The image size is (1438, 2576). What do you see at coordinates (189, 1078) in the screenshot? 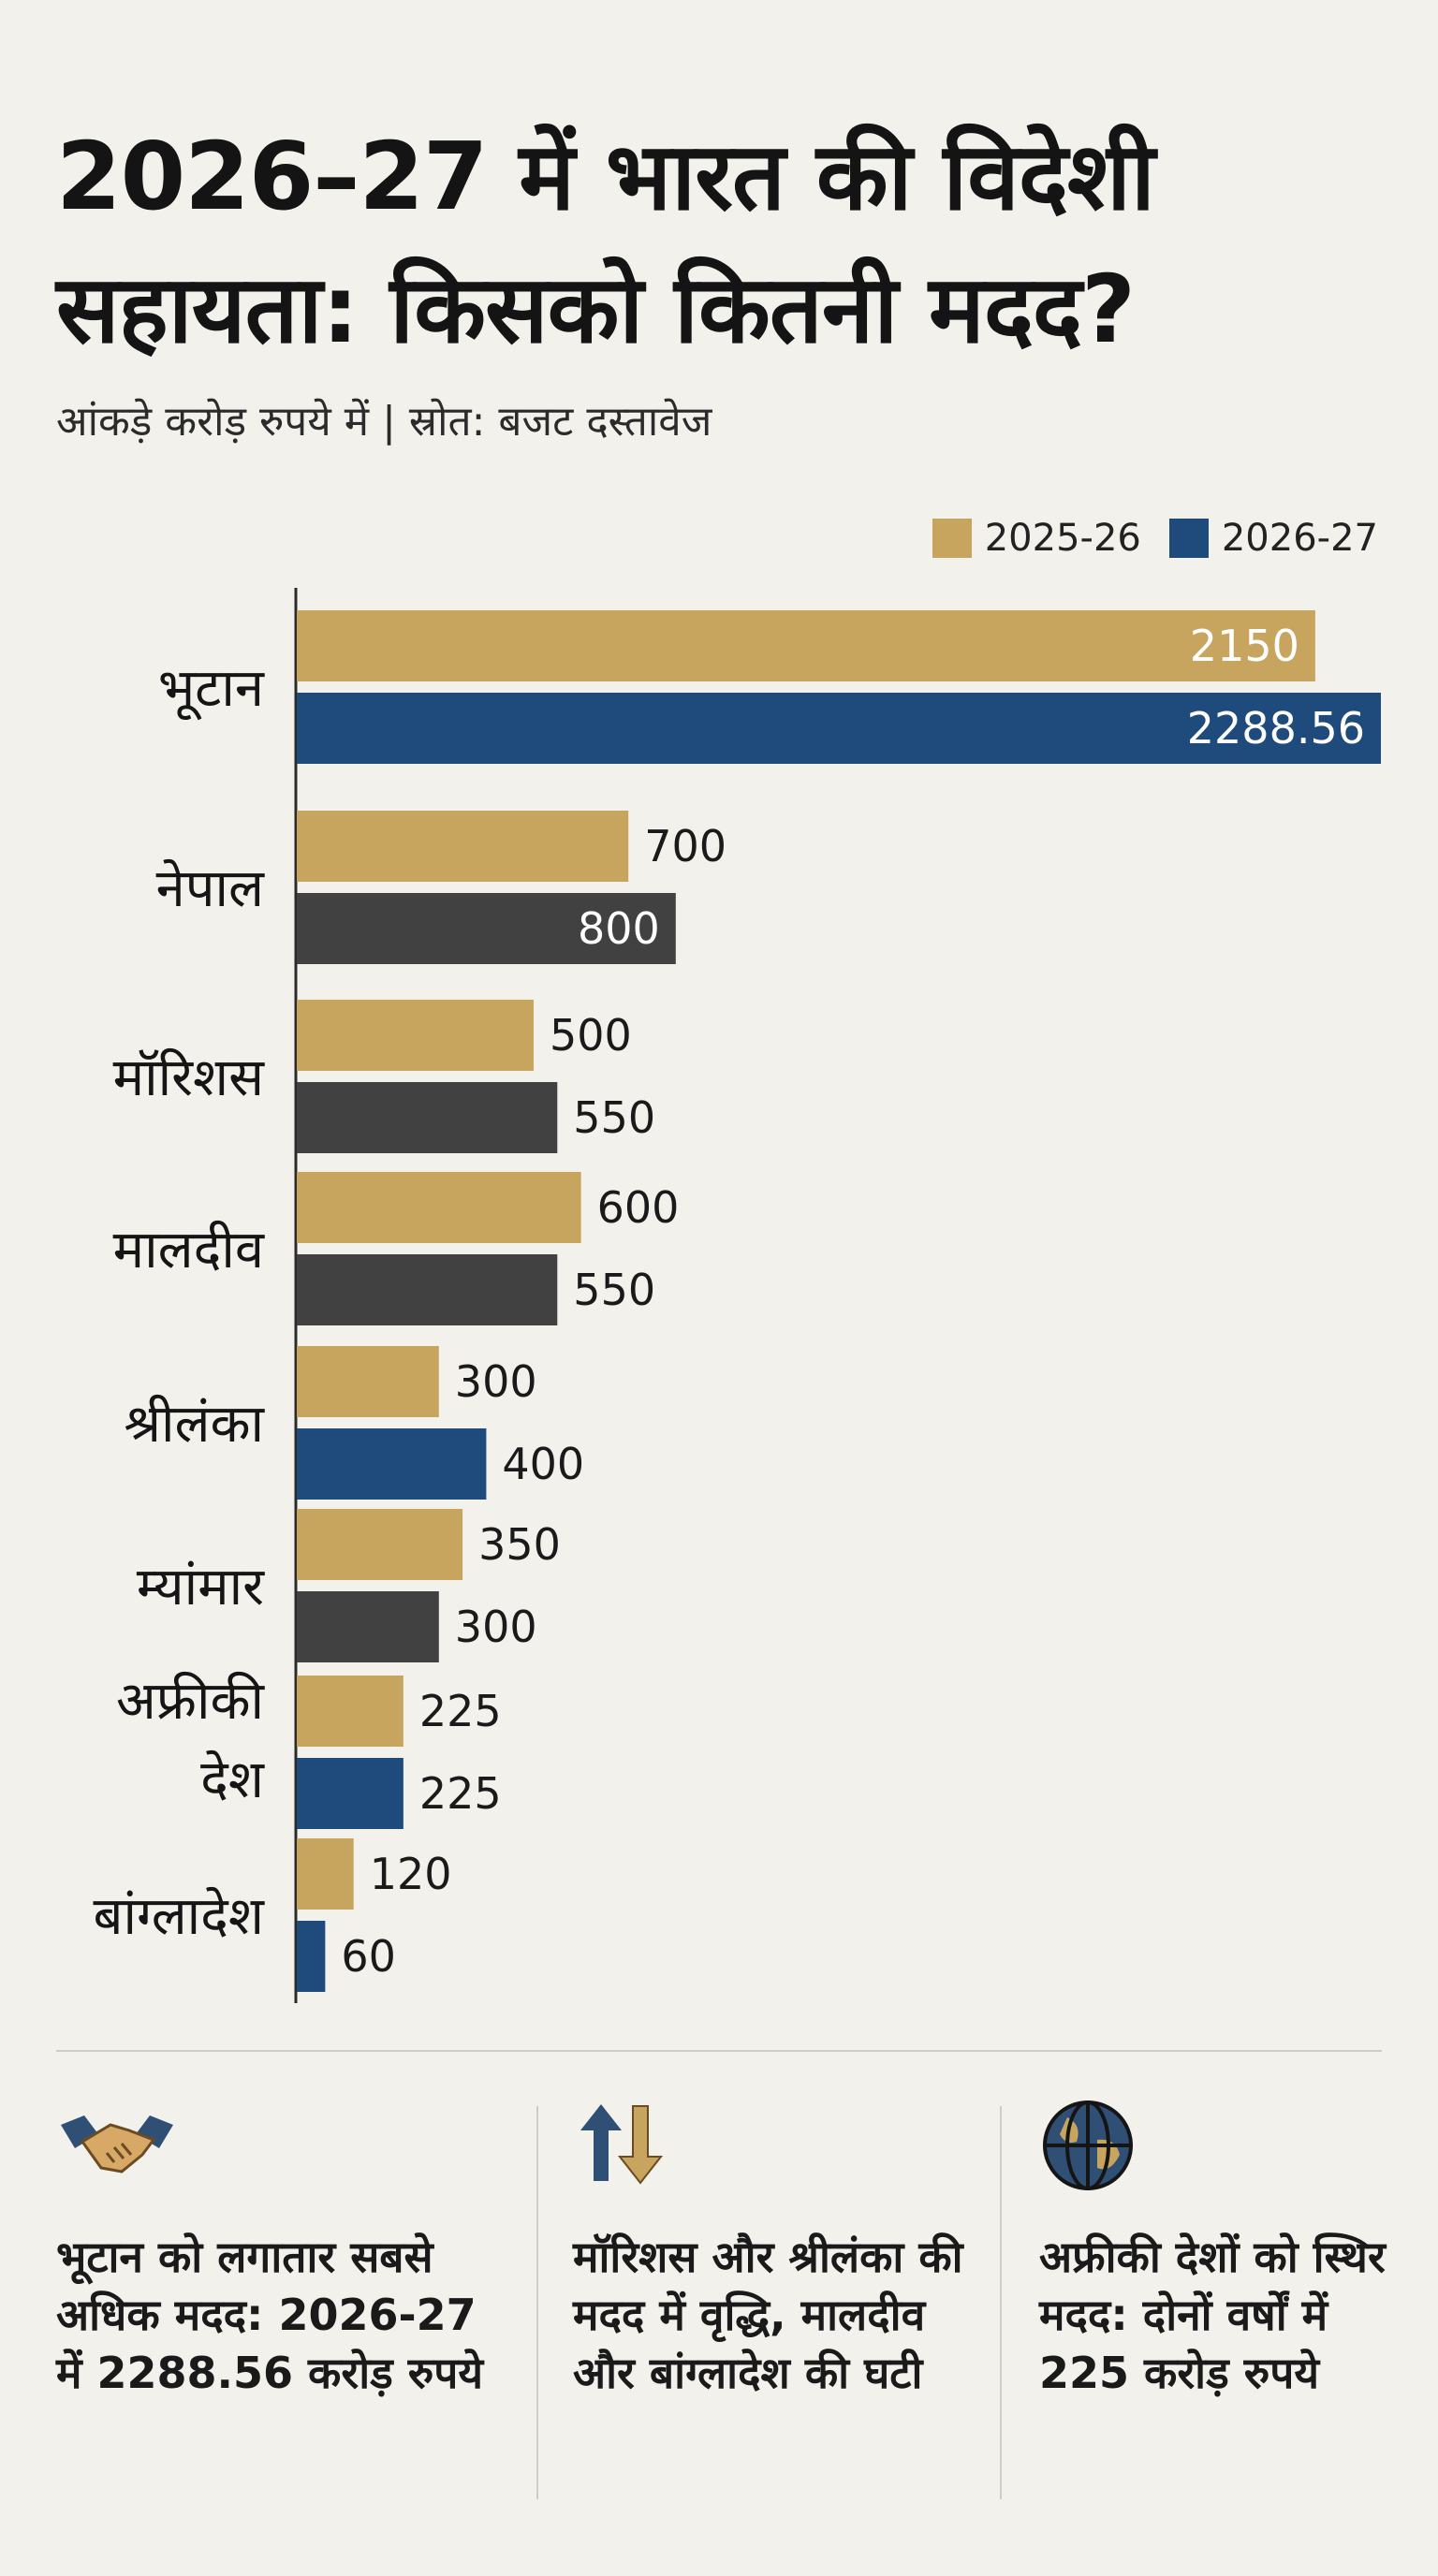
I see `category-label-2: मॉरिशस` at bounding box center [189, 1078].